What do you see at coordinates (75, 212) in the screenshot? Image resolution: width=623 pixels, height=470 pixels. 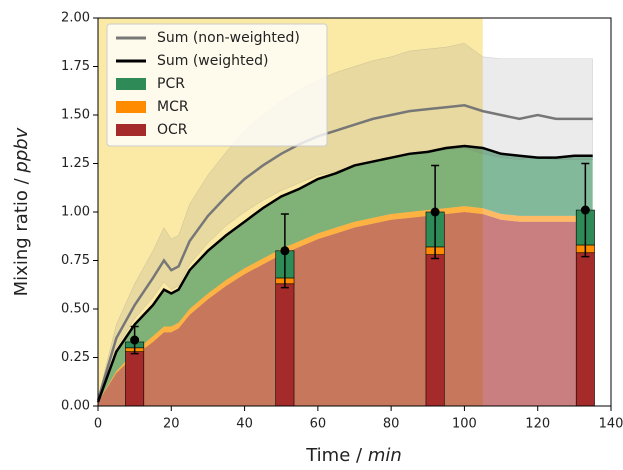 I see `y-tick-label: 1.00` at bounding box center [75, 212].